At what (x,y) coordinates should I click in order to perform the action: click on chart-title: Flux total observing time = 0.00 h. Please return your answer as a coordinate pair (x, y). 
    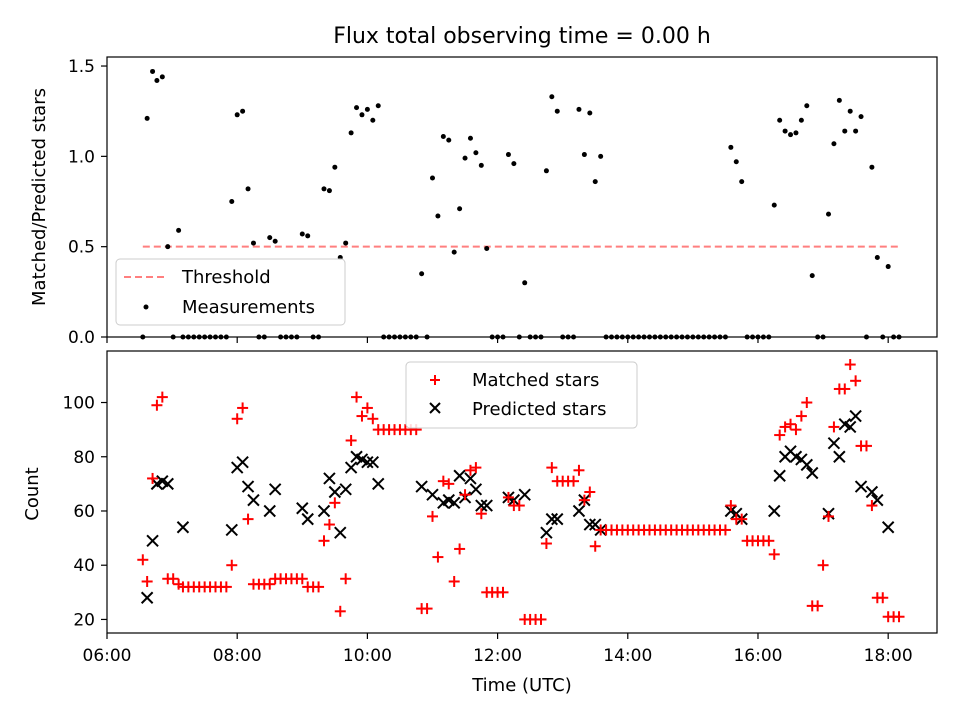
    Looking at the image, I should click on (522, 36).